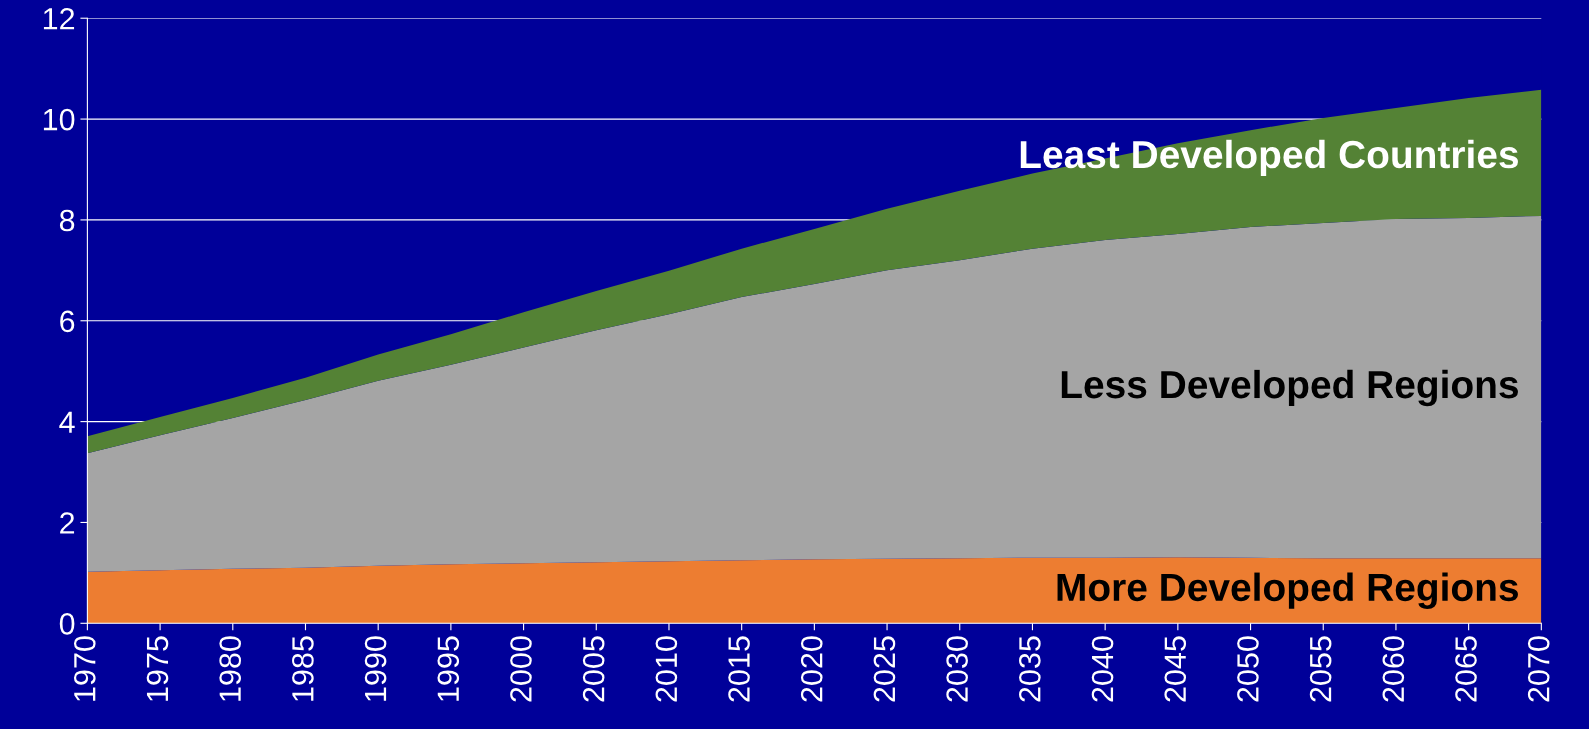 Image resolution: width=1589 pixels, height=729 pixels. I want to click on x-tick-label: 2040, so click(1102, 669).